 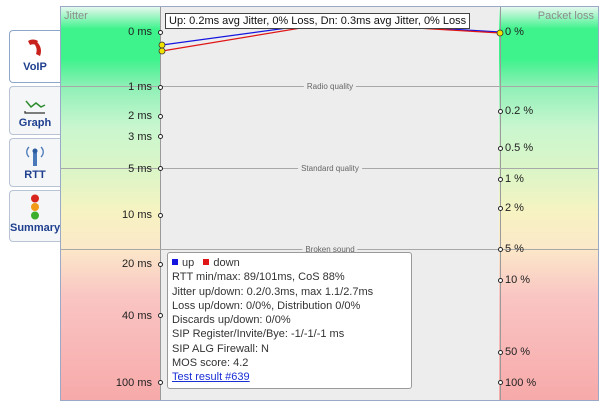 What do you see at coordinates (175, 262) in the screenshot?
I see `up-swatch` at bounding box center [175, 262].